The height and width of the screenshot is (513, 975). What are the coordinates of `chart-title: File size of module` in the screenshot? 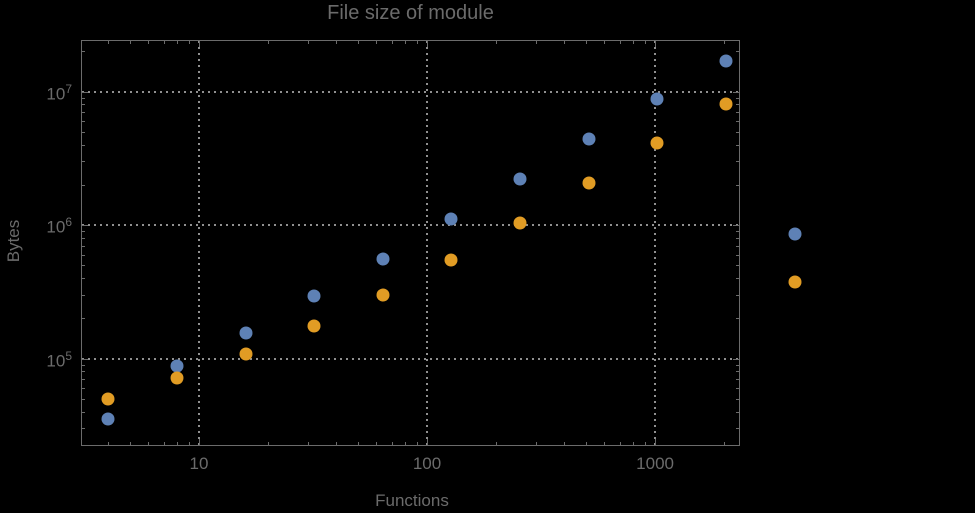 It's located at (410, 13).